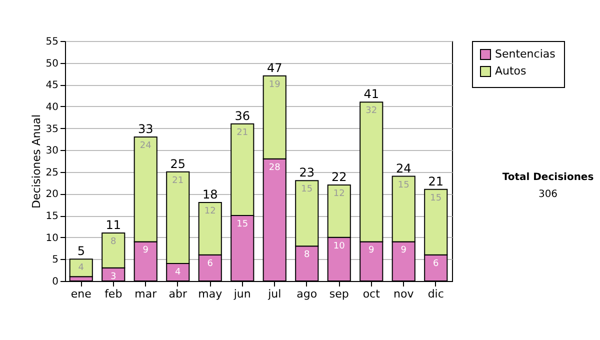  What do you see at coordinates (52, 216) in the screenshot?
I see `y-tick-label: 15` at bounding box center [52, 216].